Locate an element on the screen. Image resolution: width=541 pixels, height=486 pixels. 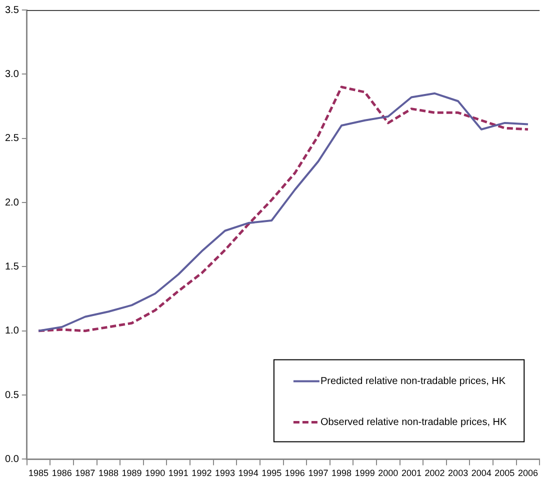
x-tick-label: 1998 is located at coordinates (342, 473).